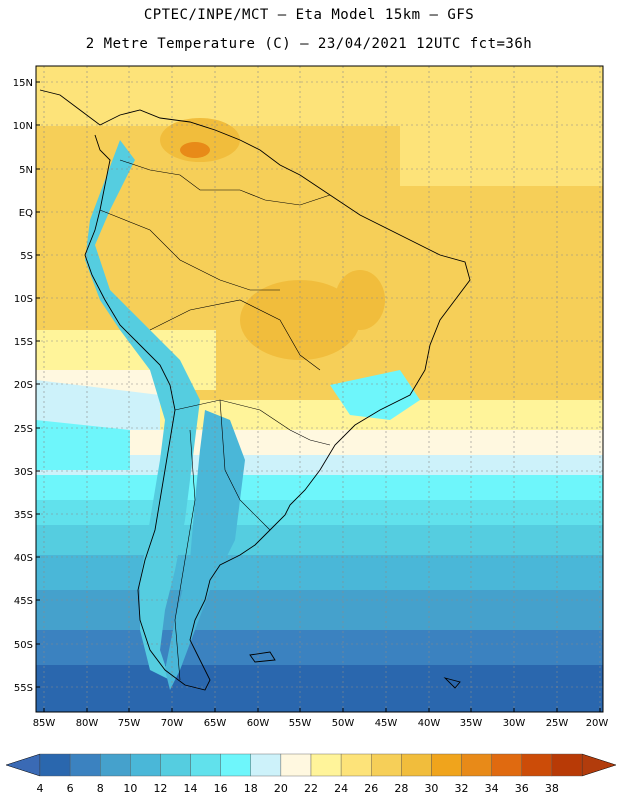  I want to click on colorbar: 4 6 8 10 12 14 16 18 20 22 24 26 28 30 32 34 36 38, so click(311, 774).